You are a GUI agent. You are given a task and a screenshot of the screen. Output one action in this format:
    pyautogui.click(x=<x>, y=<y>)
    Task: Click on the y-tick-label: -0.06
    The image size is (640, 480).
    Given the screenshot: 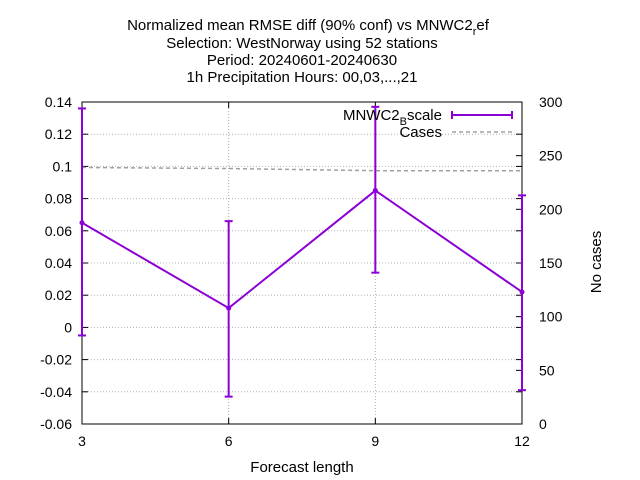 What is the action you would take?
    pyautogui.click(x=56, y=424)
    